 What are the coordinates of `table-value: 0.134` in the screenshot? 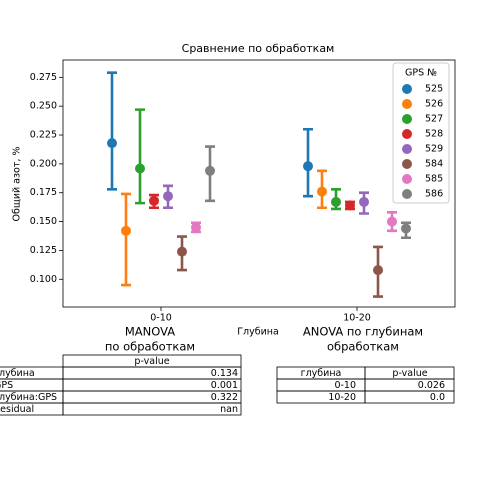 It's located at (224, 373).